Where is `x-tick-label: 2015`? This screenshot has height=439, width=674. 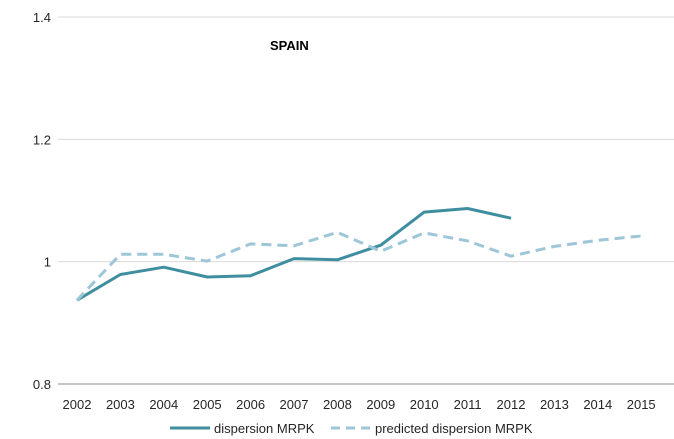 x-tick-label: 2015 is located at coordinates (641, 404).